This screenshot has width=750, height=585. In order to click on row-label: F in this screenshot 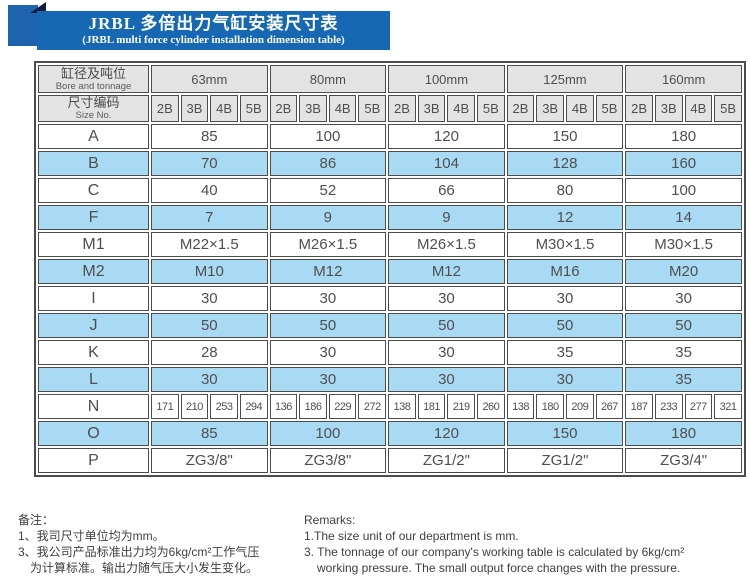, I will do `click(93, 217)`.